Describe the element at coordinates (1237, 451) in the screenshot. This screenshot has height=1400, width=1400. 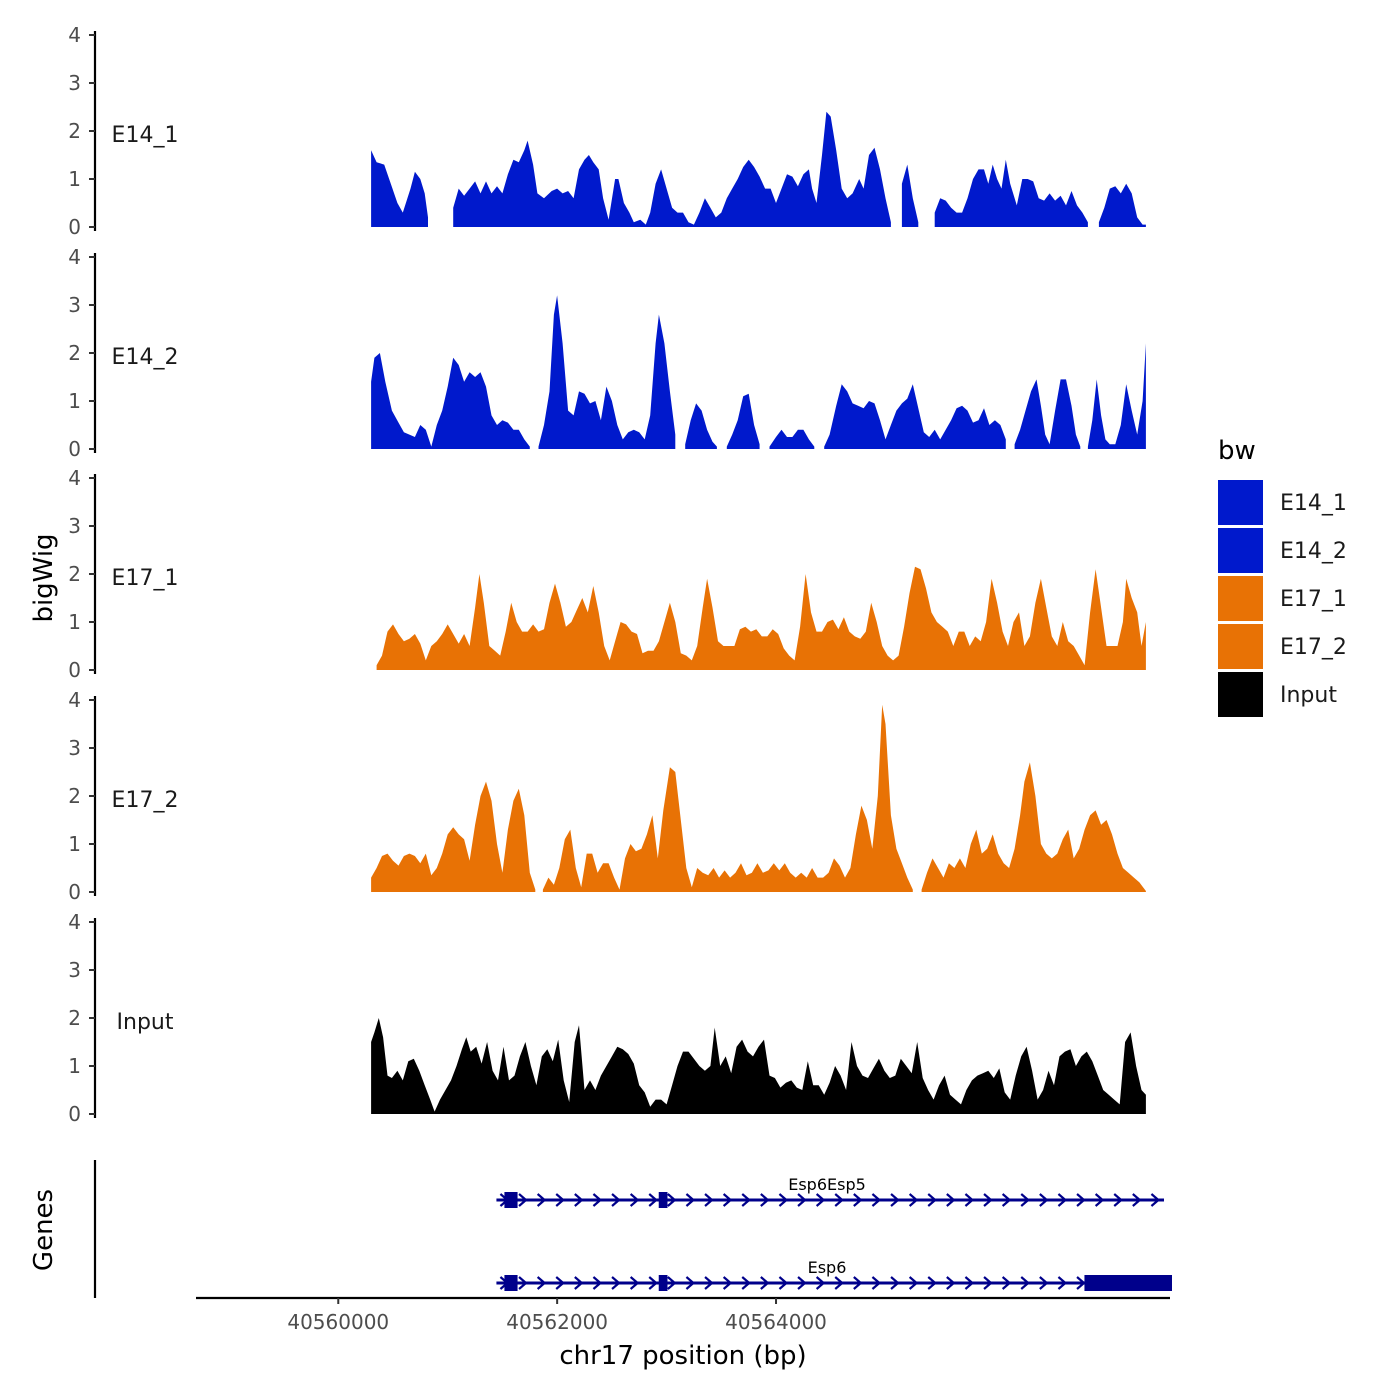
I see `legend-title: bw` at that location.